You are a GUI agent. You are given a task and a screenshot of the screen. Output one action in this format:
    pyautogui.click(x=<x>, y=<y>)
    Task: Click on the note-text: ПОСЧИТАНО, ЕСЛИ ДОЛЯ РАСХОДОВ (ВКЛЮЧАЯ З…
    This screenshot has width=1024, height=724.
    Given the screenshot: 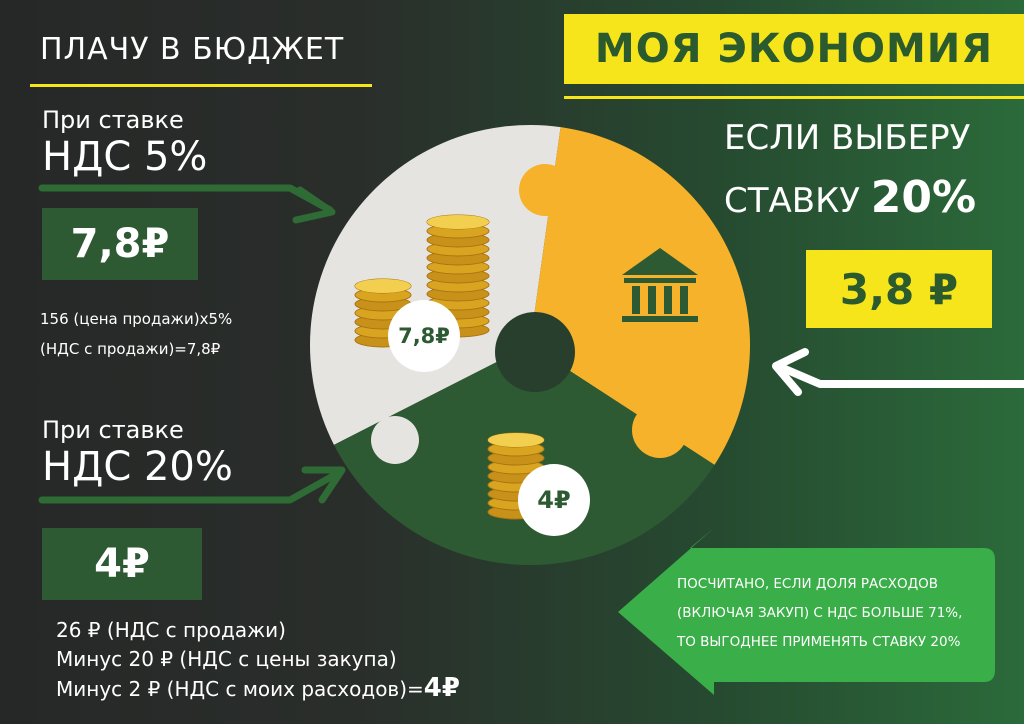 What is the action you would take?
    pyautogui.click(x=819, y=613)
    